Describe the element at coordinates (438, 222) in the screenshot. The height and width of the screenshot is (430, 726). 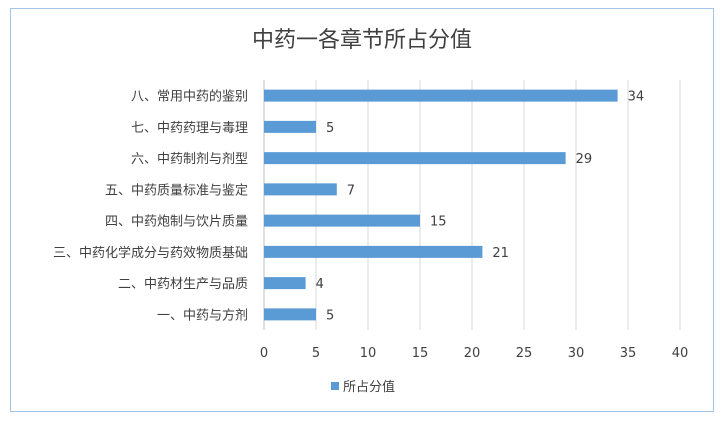
I see `data-label: 15` at that location.